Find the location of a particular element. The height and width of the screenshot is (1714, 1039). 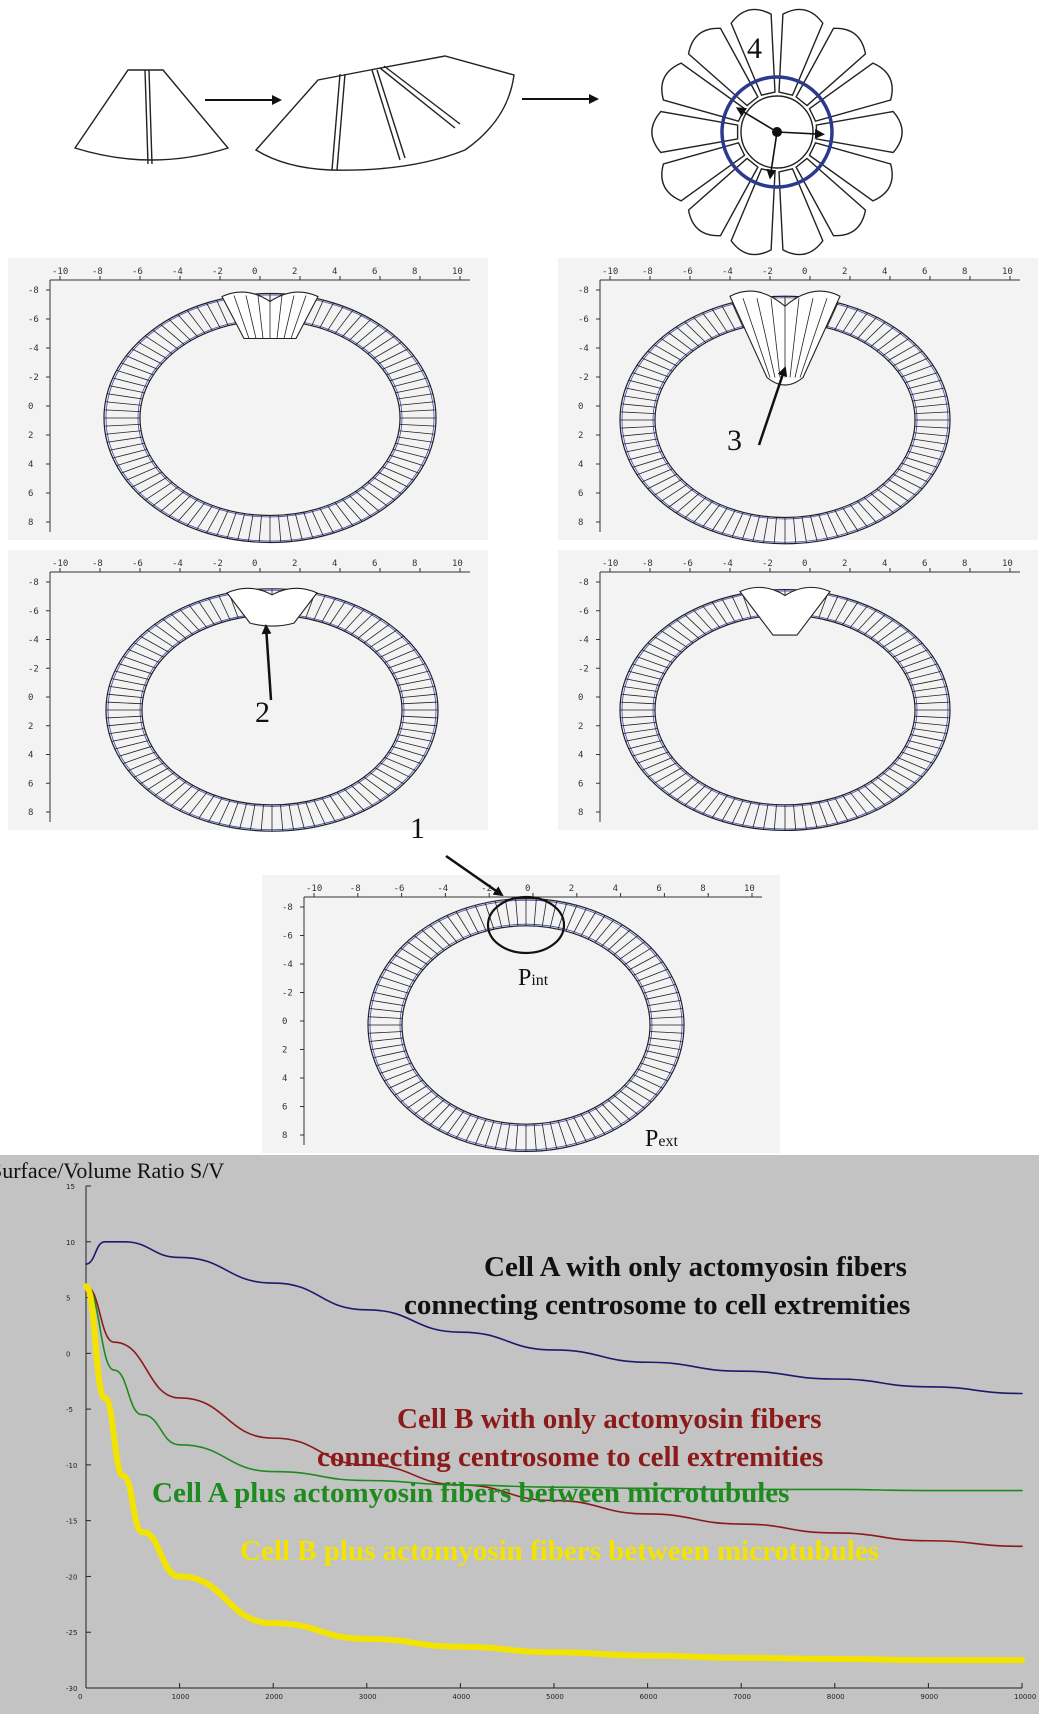

invagination-zone is located at coordinates (785, 611).